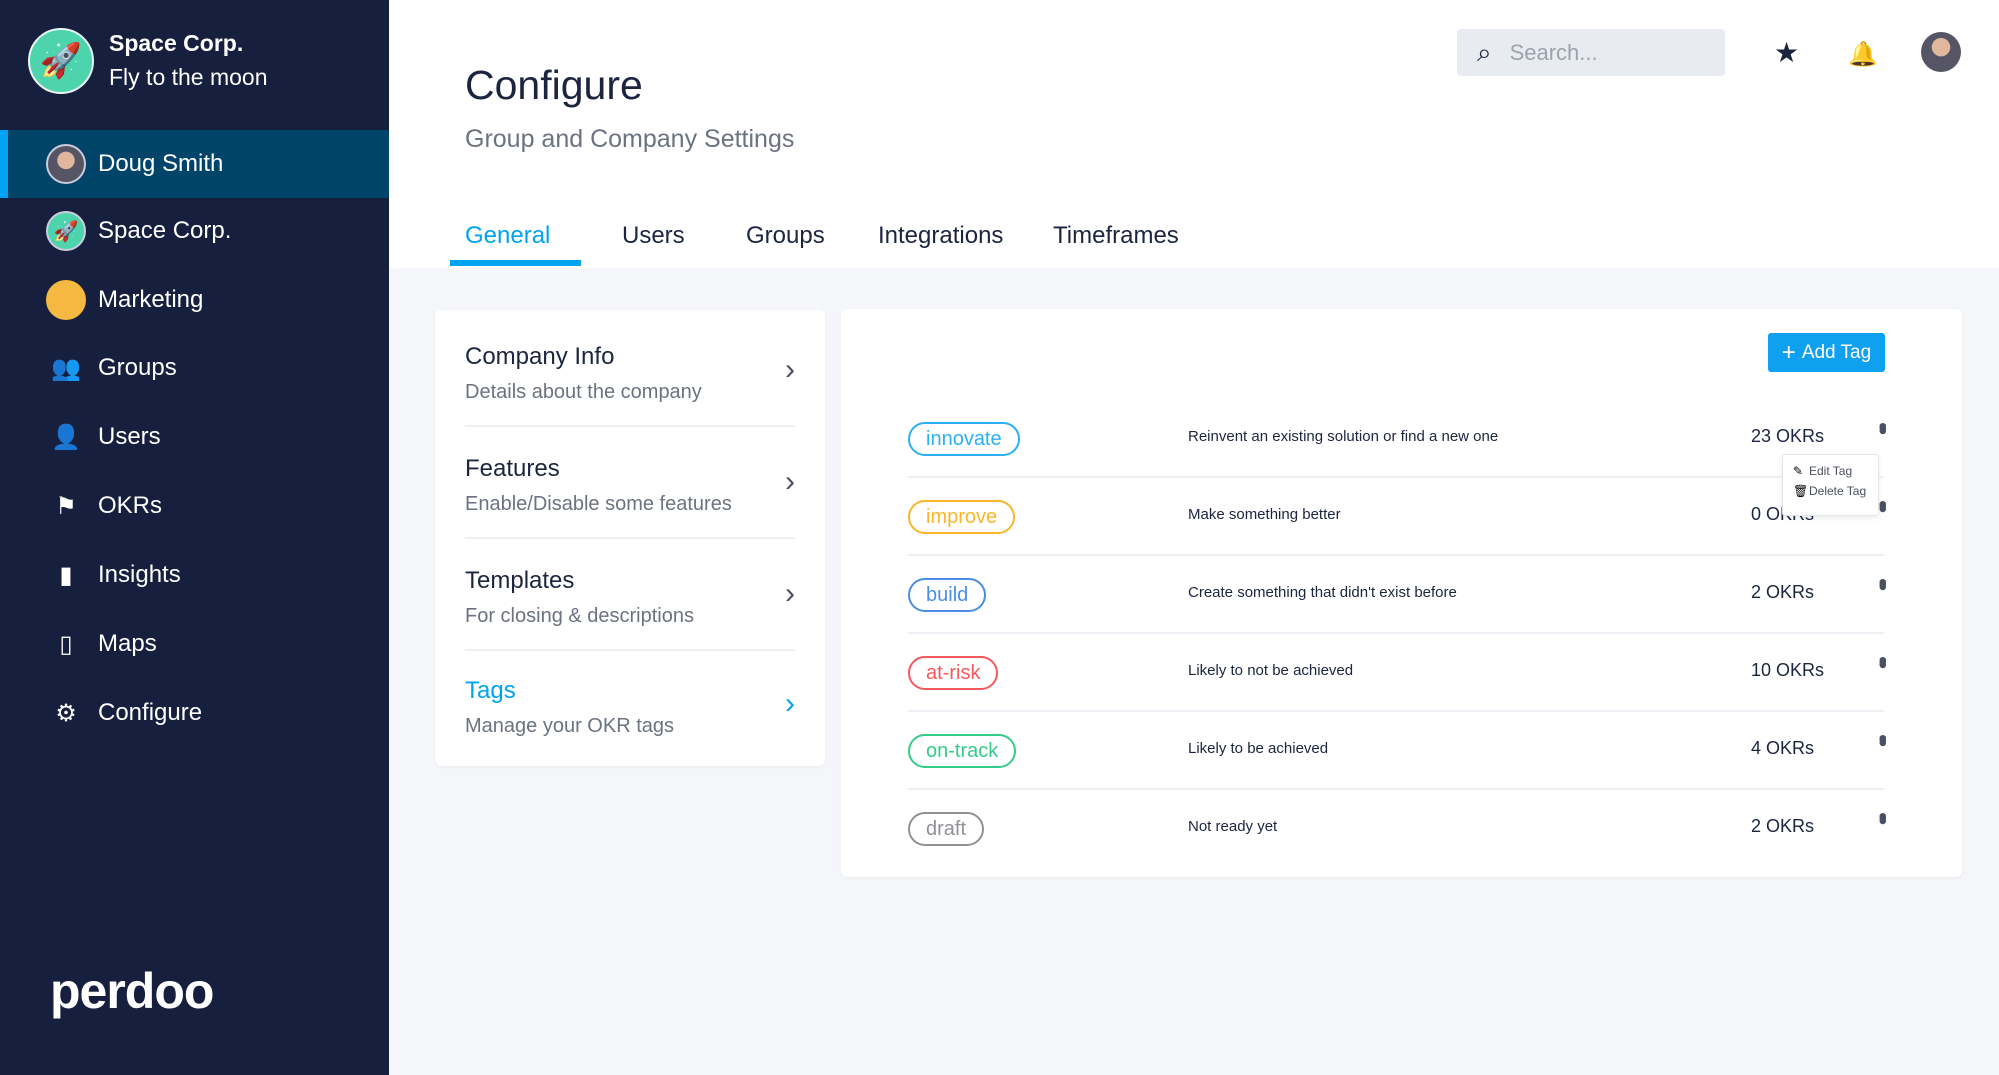 Image resolution: width=1999 pixels, height=1075 pixels. What do you see at coordinates (520, 580) in the screenshot?
I see `settings-item-title: Templates` at bounding box center [520, 580].